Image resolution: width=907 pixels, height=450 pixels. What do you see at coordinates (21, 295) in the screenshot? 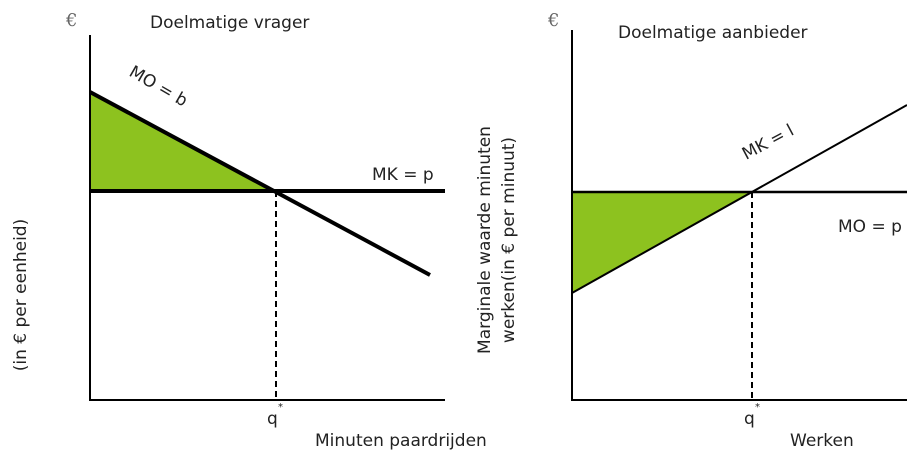
I see `y-axis-label: (in € per eenheid)` at bounding box center [21, 295].